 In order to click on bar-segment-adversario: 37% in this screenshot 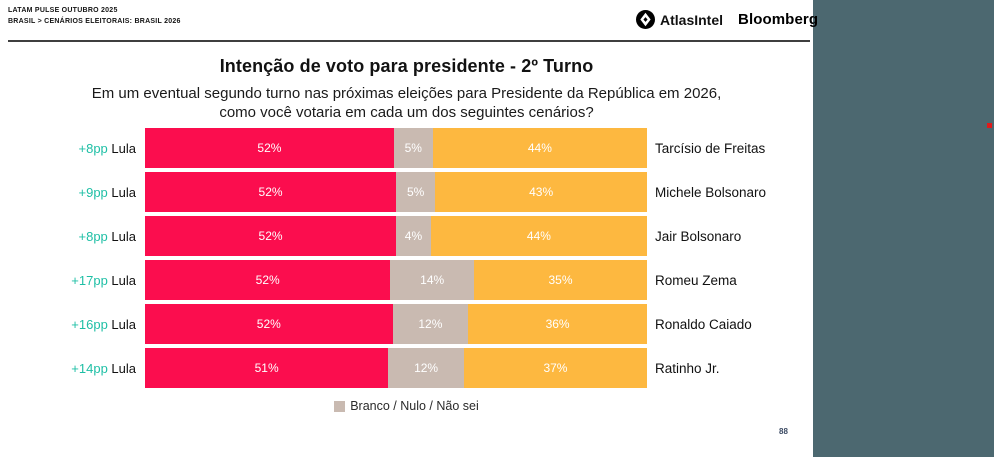, I will do `click(555, 368)`.